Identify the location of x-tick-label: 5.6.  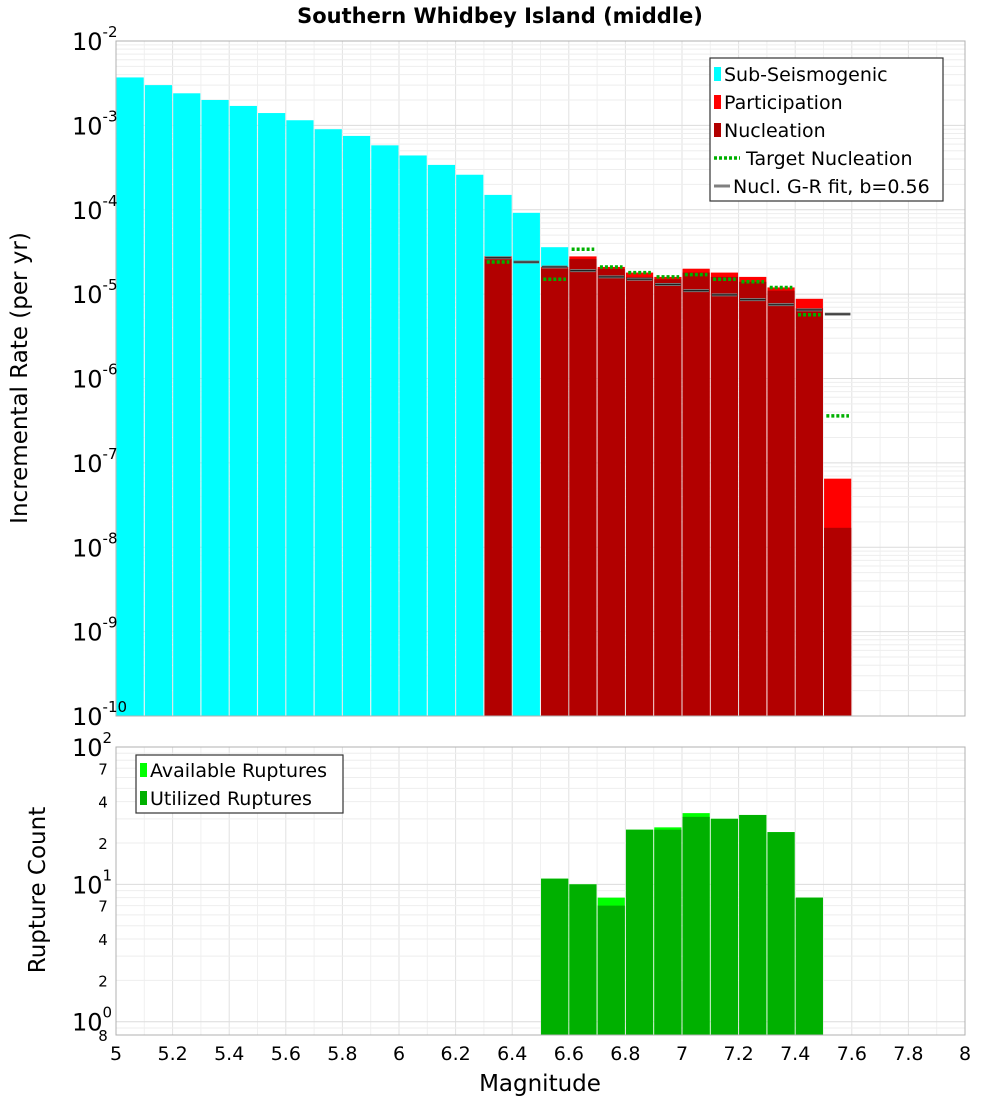
(286, 1054).